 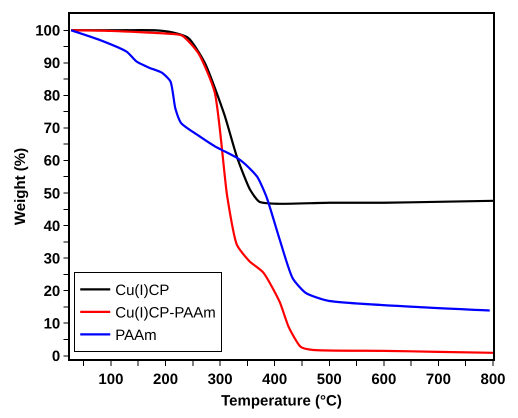 I want to click on y-tick-label: 60, so click(x=52, y=161).